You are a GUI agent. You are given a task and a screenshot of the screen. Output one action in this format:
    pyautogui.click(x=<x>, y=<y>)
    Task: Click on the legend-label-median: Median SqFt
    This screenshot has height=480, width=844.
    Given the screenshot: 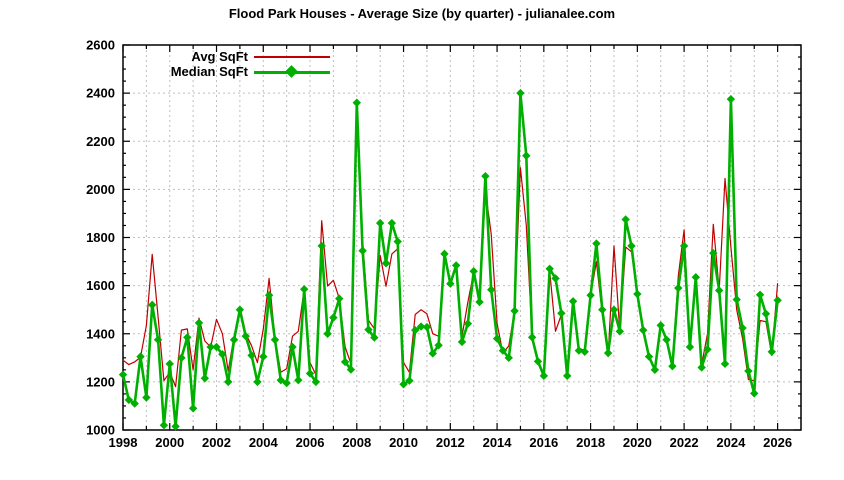 What is the action you would take?
    pyautogui.click(x=209, y=71)
    